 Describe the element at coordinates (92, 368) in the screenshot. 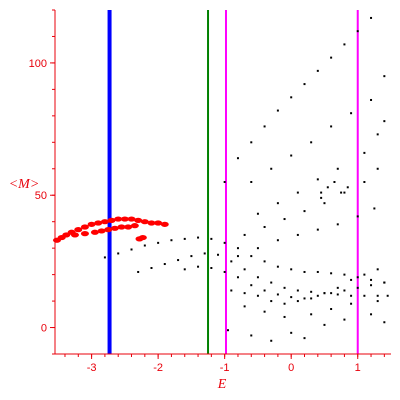

I see `x-tick-label--3: -3` at that location.